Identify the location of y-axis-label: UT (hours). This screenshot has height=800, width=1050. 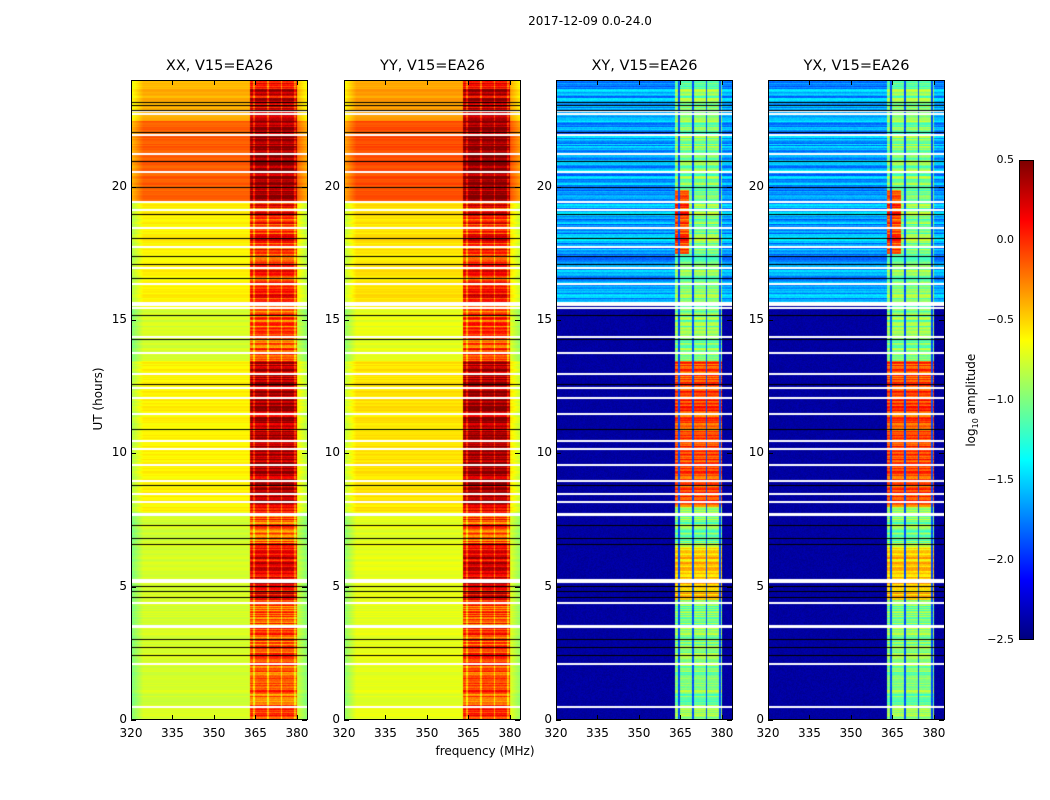
(98, 399).